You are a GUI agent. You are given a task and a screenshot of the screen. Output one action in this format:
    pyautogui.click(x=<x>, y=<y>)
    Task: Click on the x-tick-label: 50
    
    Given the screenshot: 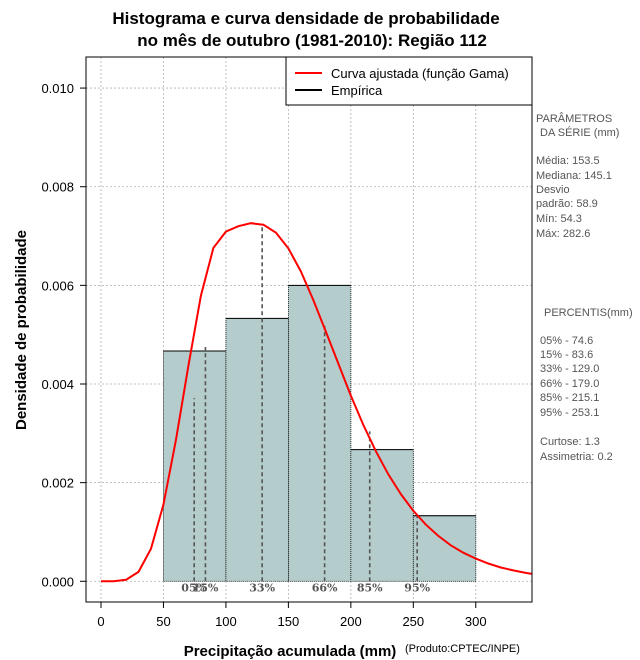 What is the action you would take?
    pyautogui.click(x=163, y=621)
    